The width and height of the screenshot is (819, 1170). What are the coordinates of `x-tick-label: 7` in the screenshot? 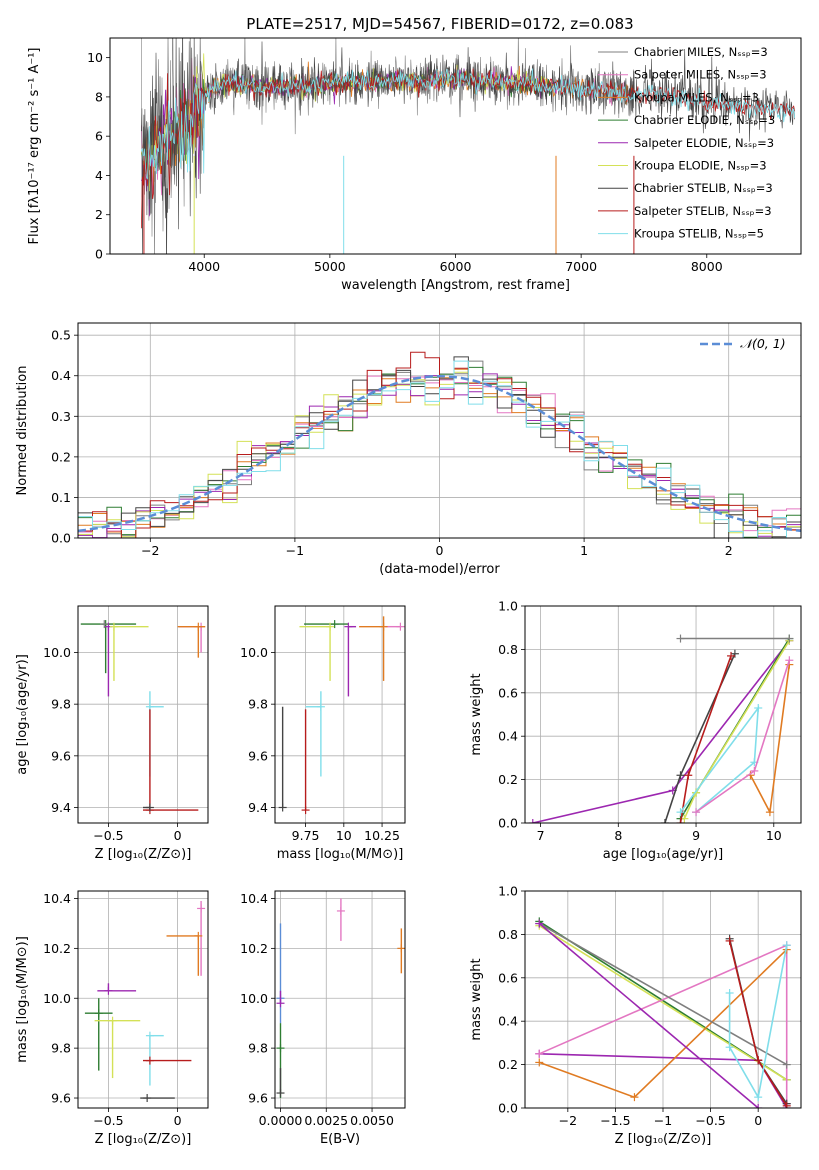 It's located at (541, 835).